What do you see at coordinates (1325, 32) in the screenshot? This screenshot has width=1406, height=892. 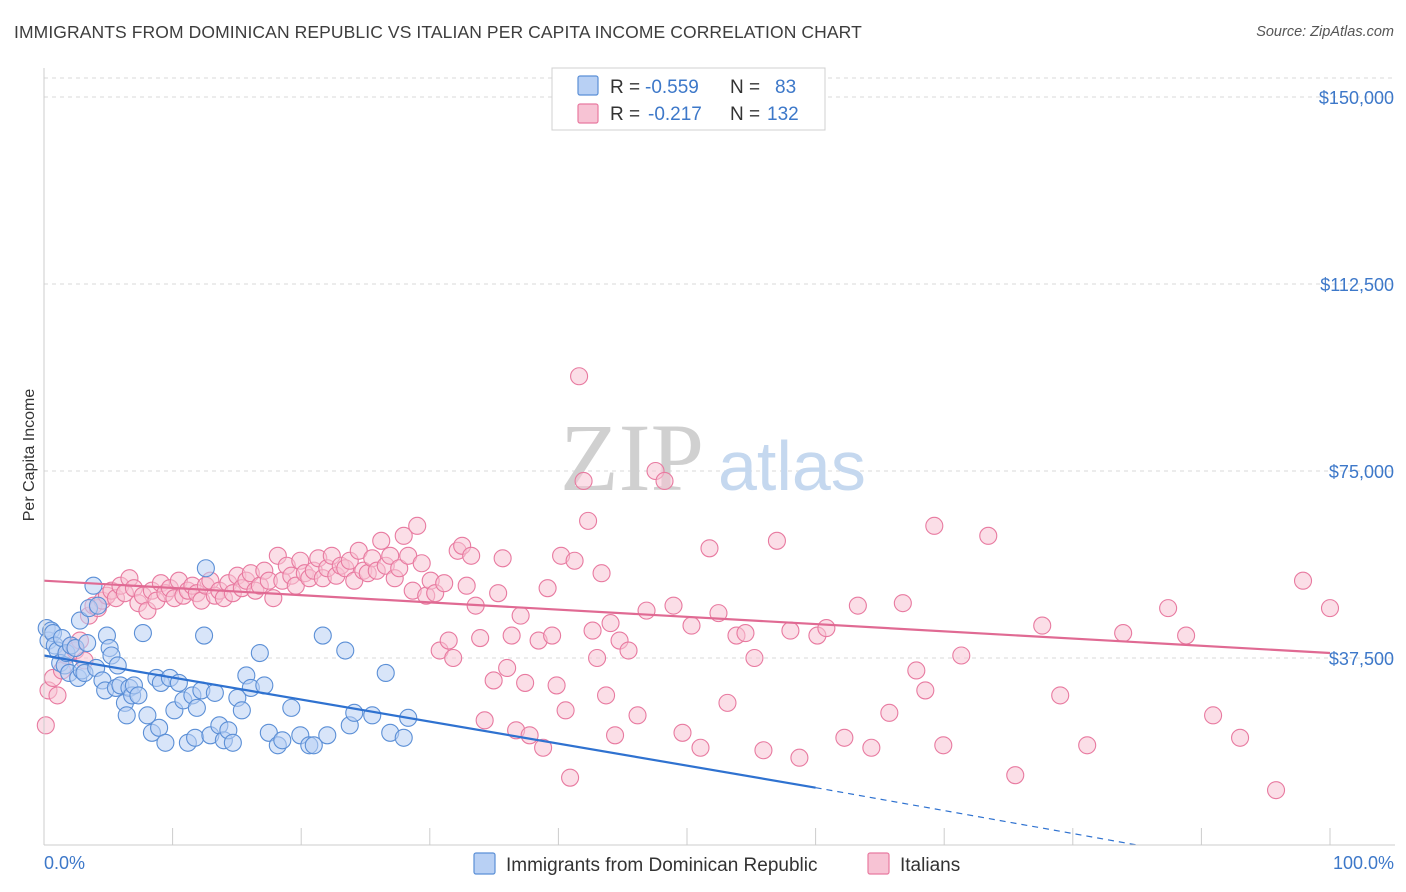 I see `source-label: Source: ZipAtlas.com` at bounding box center [1325, 32].